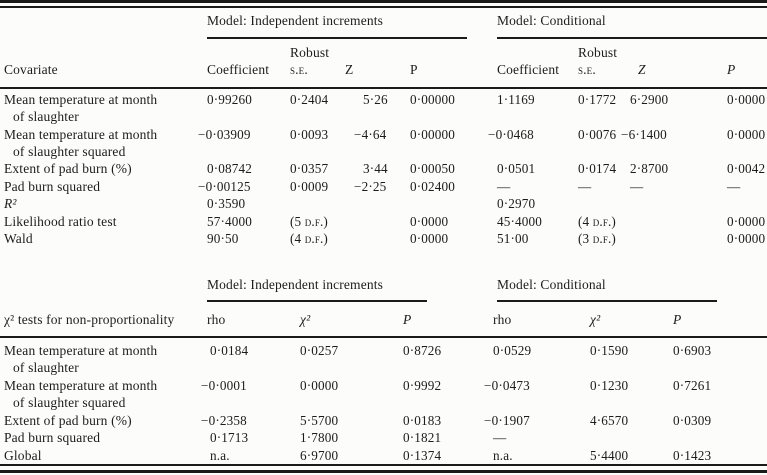 The width and height of the screenshot is (767, 475). What do you see at coordinates (319, 385) in the screenshot?
I see `s2-r2-chi2-left: 0·0000` at bounding box center [319, 385].